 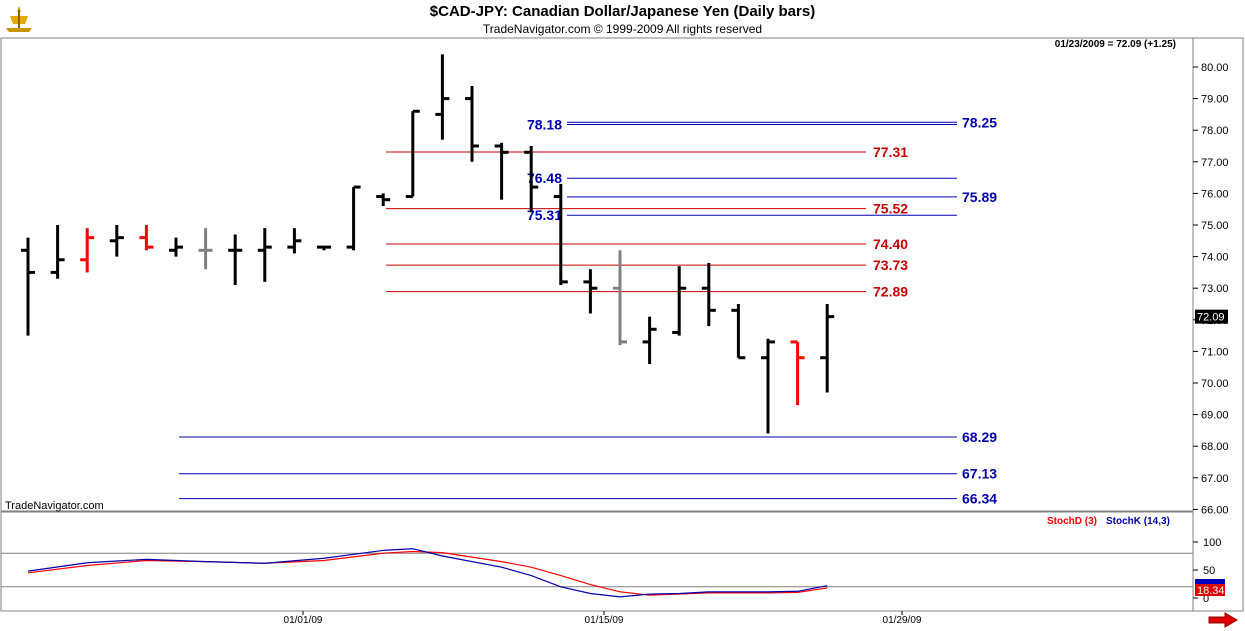 I want to click on level-label-73.73: 73.73, so click(x=890, y=265).